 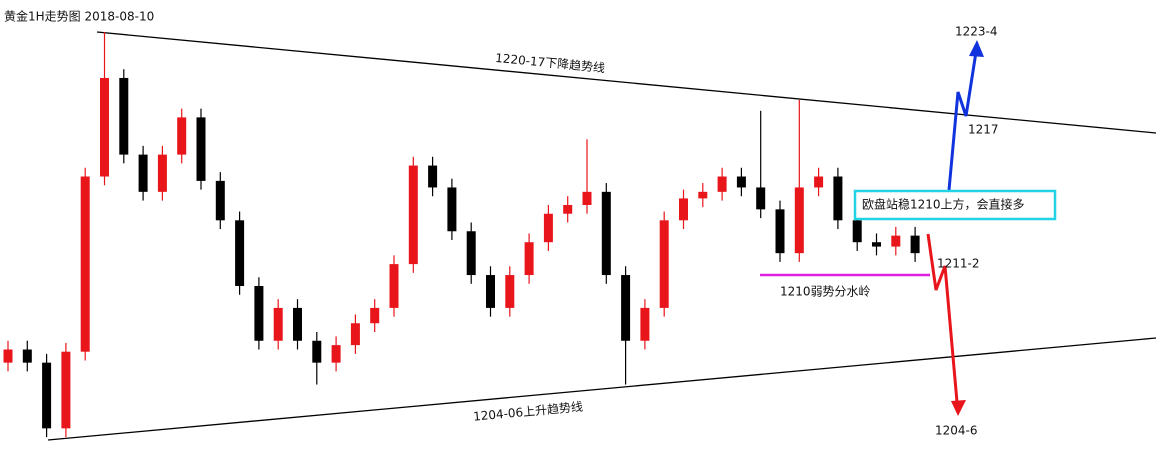 What do you see at coordinates (976, 32) in the screenshot?
I see `target-label: 1223-4` at bounding box center [976, 32].